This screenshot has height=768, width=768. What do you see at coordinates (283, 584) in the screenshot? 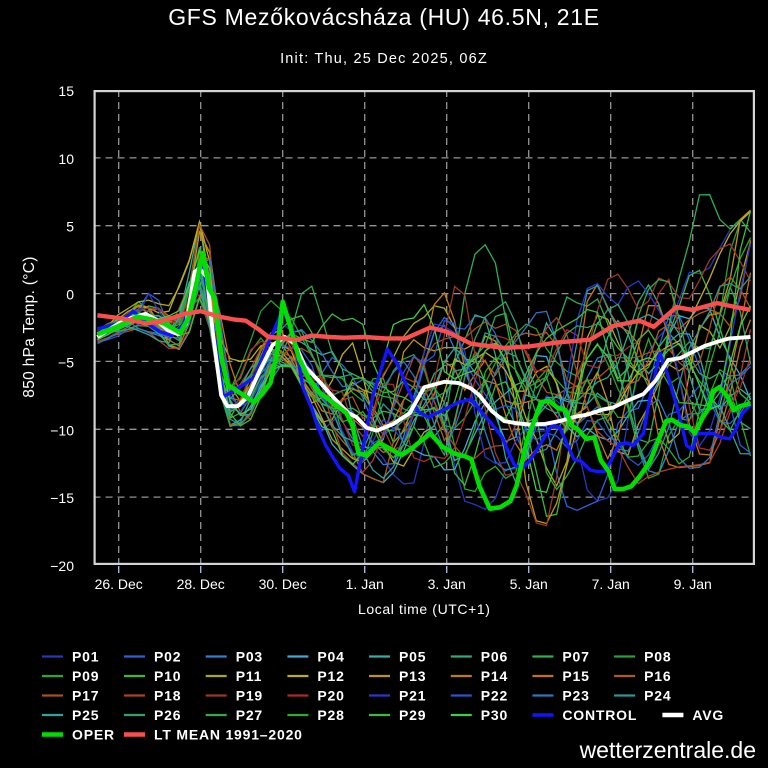
I see `svg-text: 30. Dec` at bounding box center [283, 584].